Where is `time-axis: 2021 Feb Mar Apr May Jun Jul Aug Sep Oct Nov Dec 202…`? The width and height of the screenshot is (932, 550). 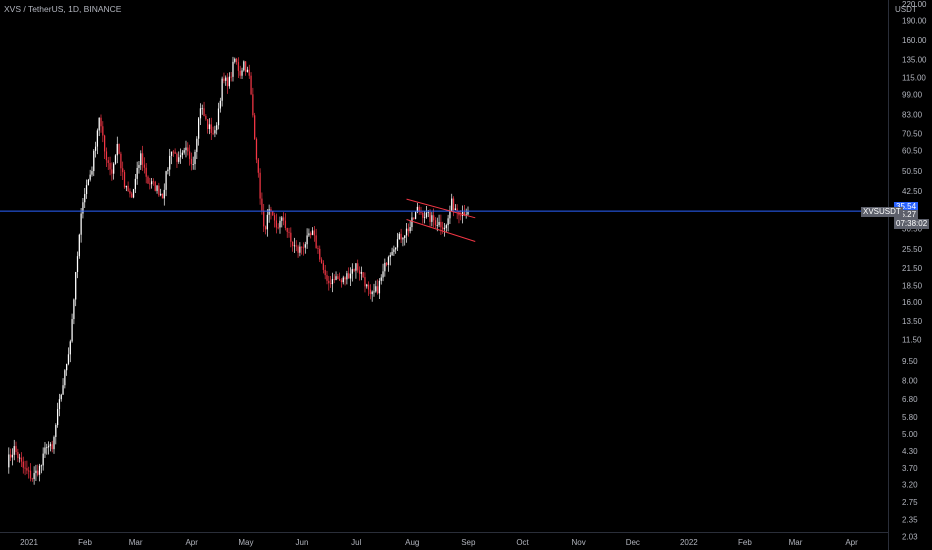 time-axis: 2021 Feb Mar Apr May Jun Jul Aug Sep Oct Nov Dec 202… is located at coordinates (444, 540).